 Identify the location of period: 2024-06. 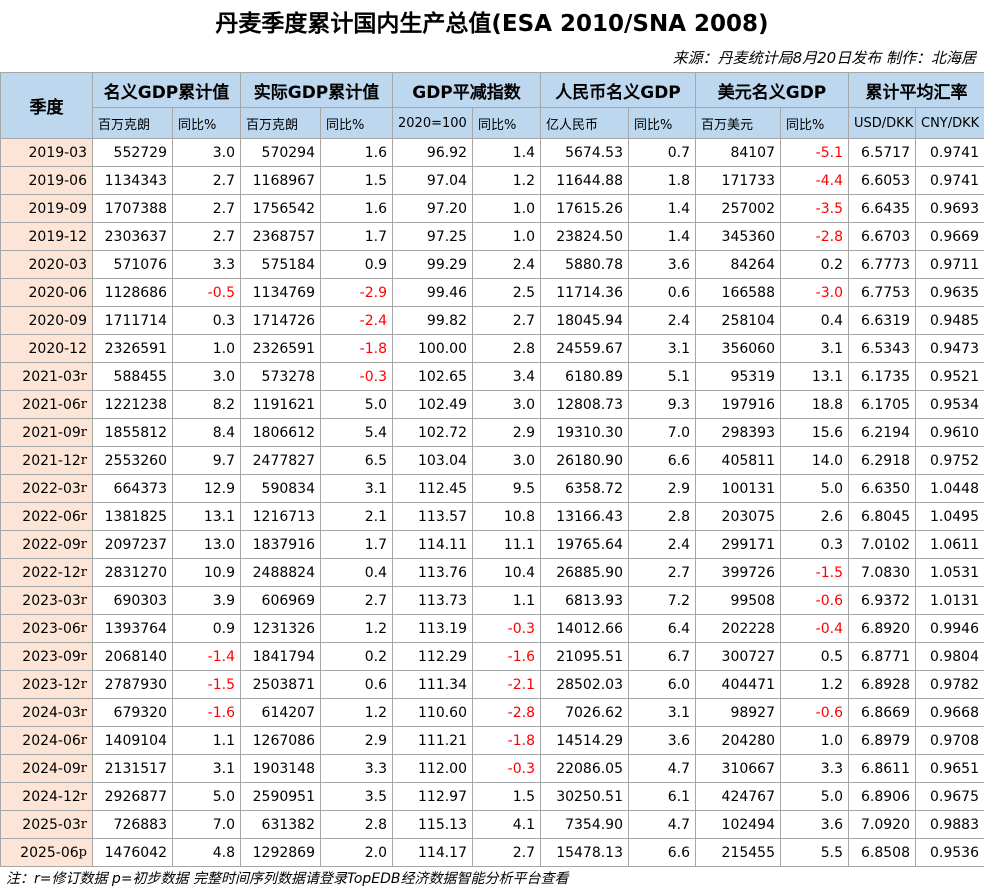
(51, 740).